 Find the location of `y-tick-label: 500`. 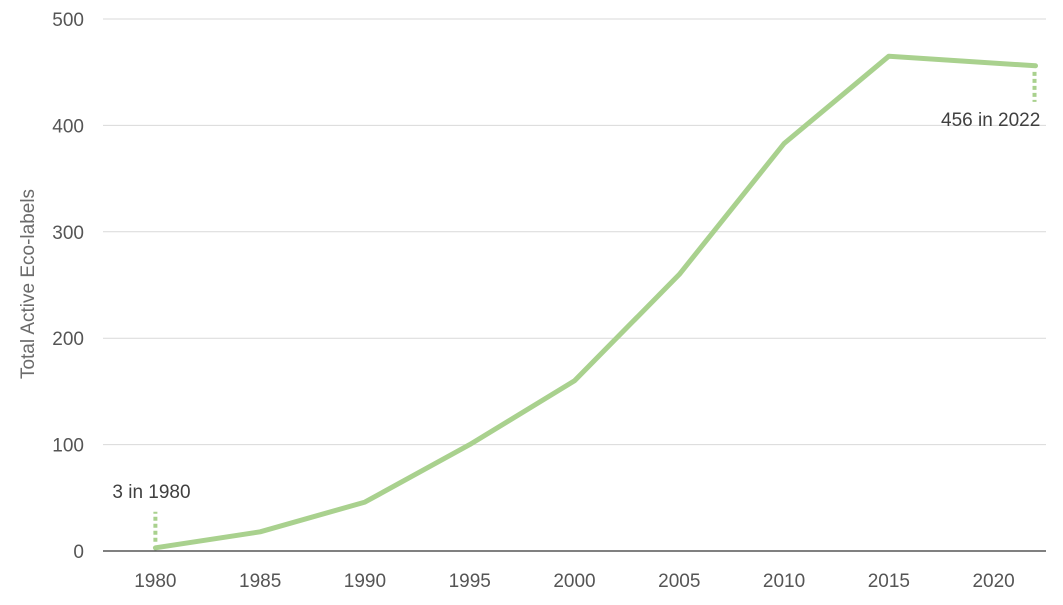

y-tick-label: 500 is located at coordinates (68, 20).